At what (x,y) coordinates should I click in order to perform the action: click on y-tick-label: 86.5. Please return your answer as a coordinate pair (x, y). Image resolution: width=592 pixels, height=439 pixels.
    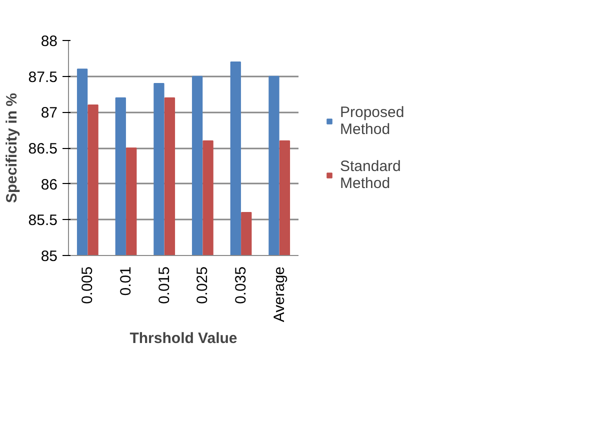
    Looking at the image, I should click on (43, 149).